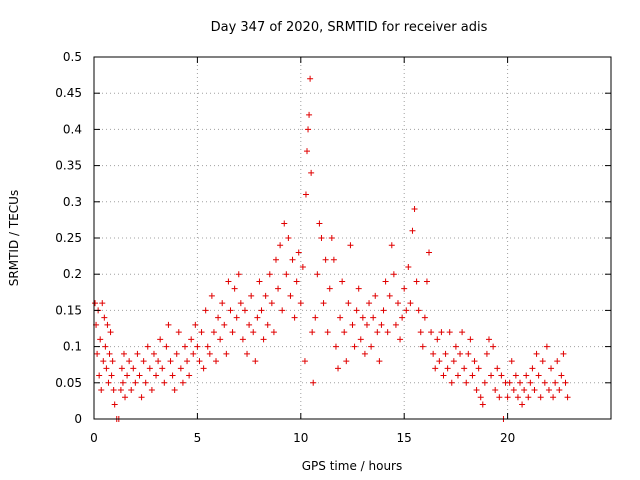 This screenshot has height=480, width=640. What do you see at coordinates (68, 93) in the screenshot?
I see `y-tick-label: 0.45` at bounding box center [68, 93].